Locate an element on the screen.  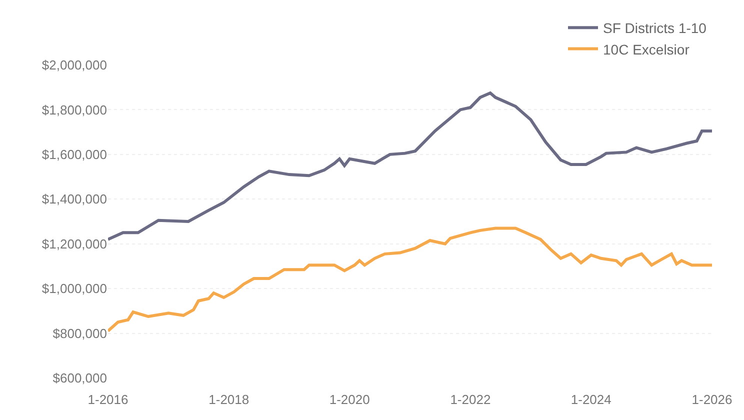
x-tick-label: 1-2022 is located at coordinates (470, 399).